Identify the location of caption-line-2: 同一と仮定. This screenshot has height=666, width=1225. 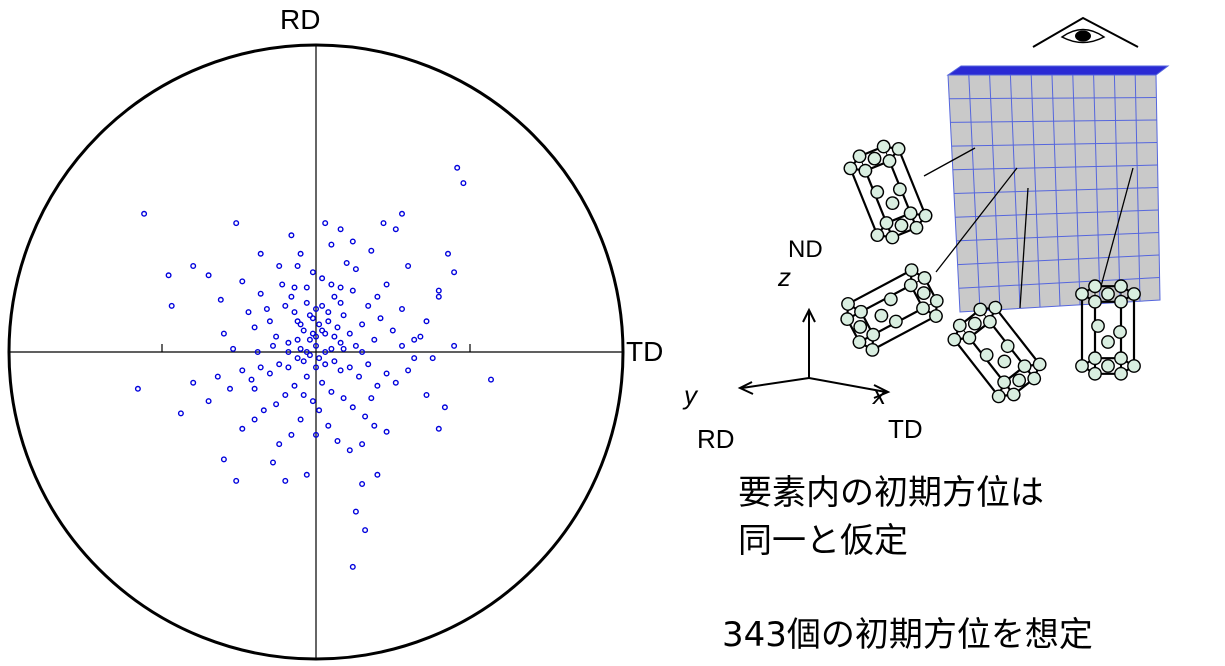
(823, 541).